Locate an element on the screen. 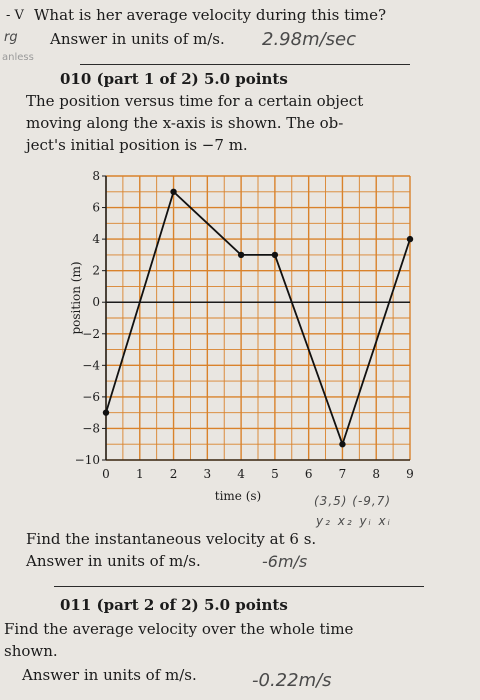  part2-heading: 011 (part 2 of 2) 5.0 points is located at coordinates (174, 605).